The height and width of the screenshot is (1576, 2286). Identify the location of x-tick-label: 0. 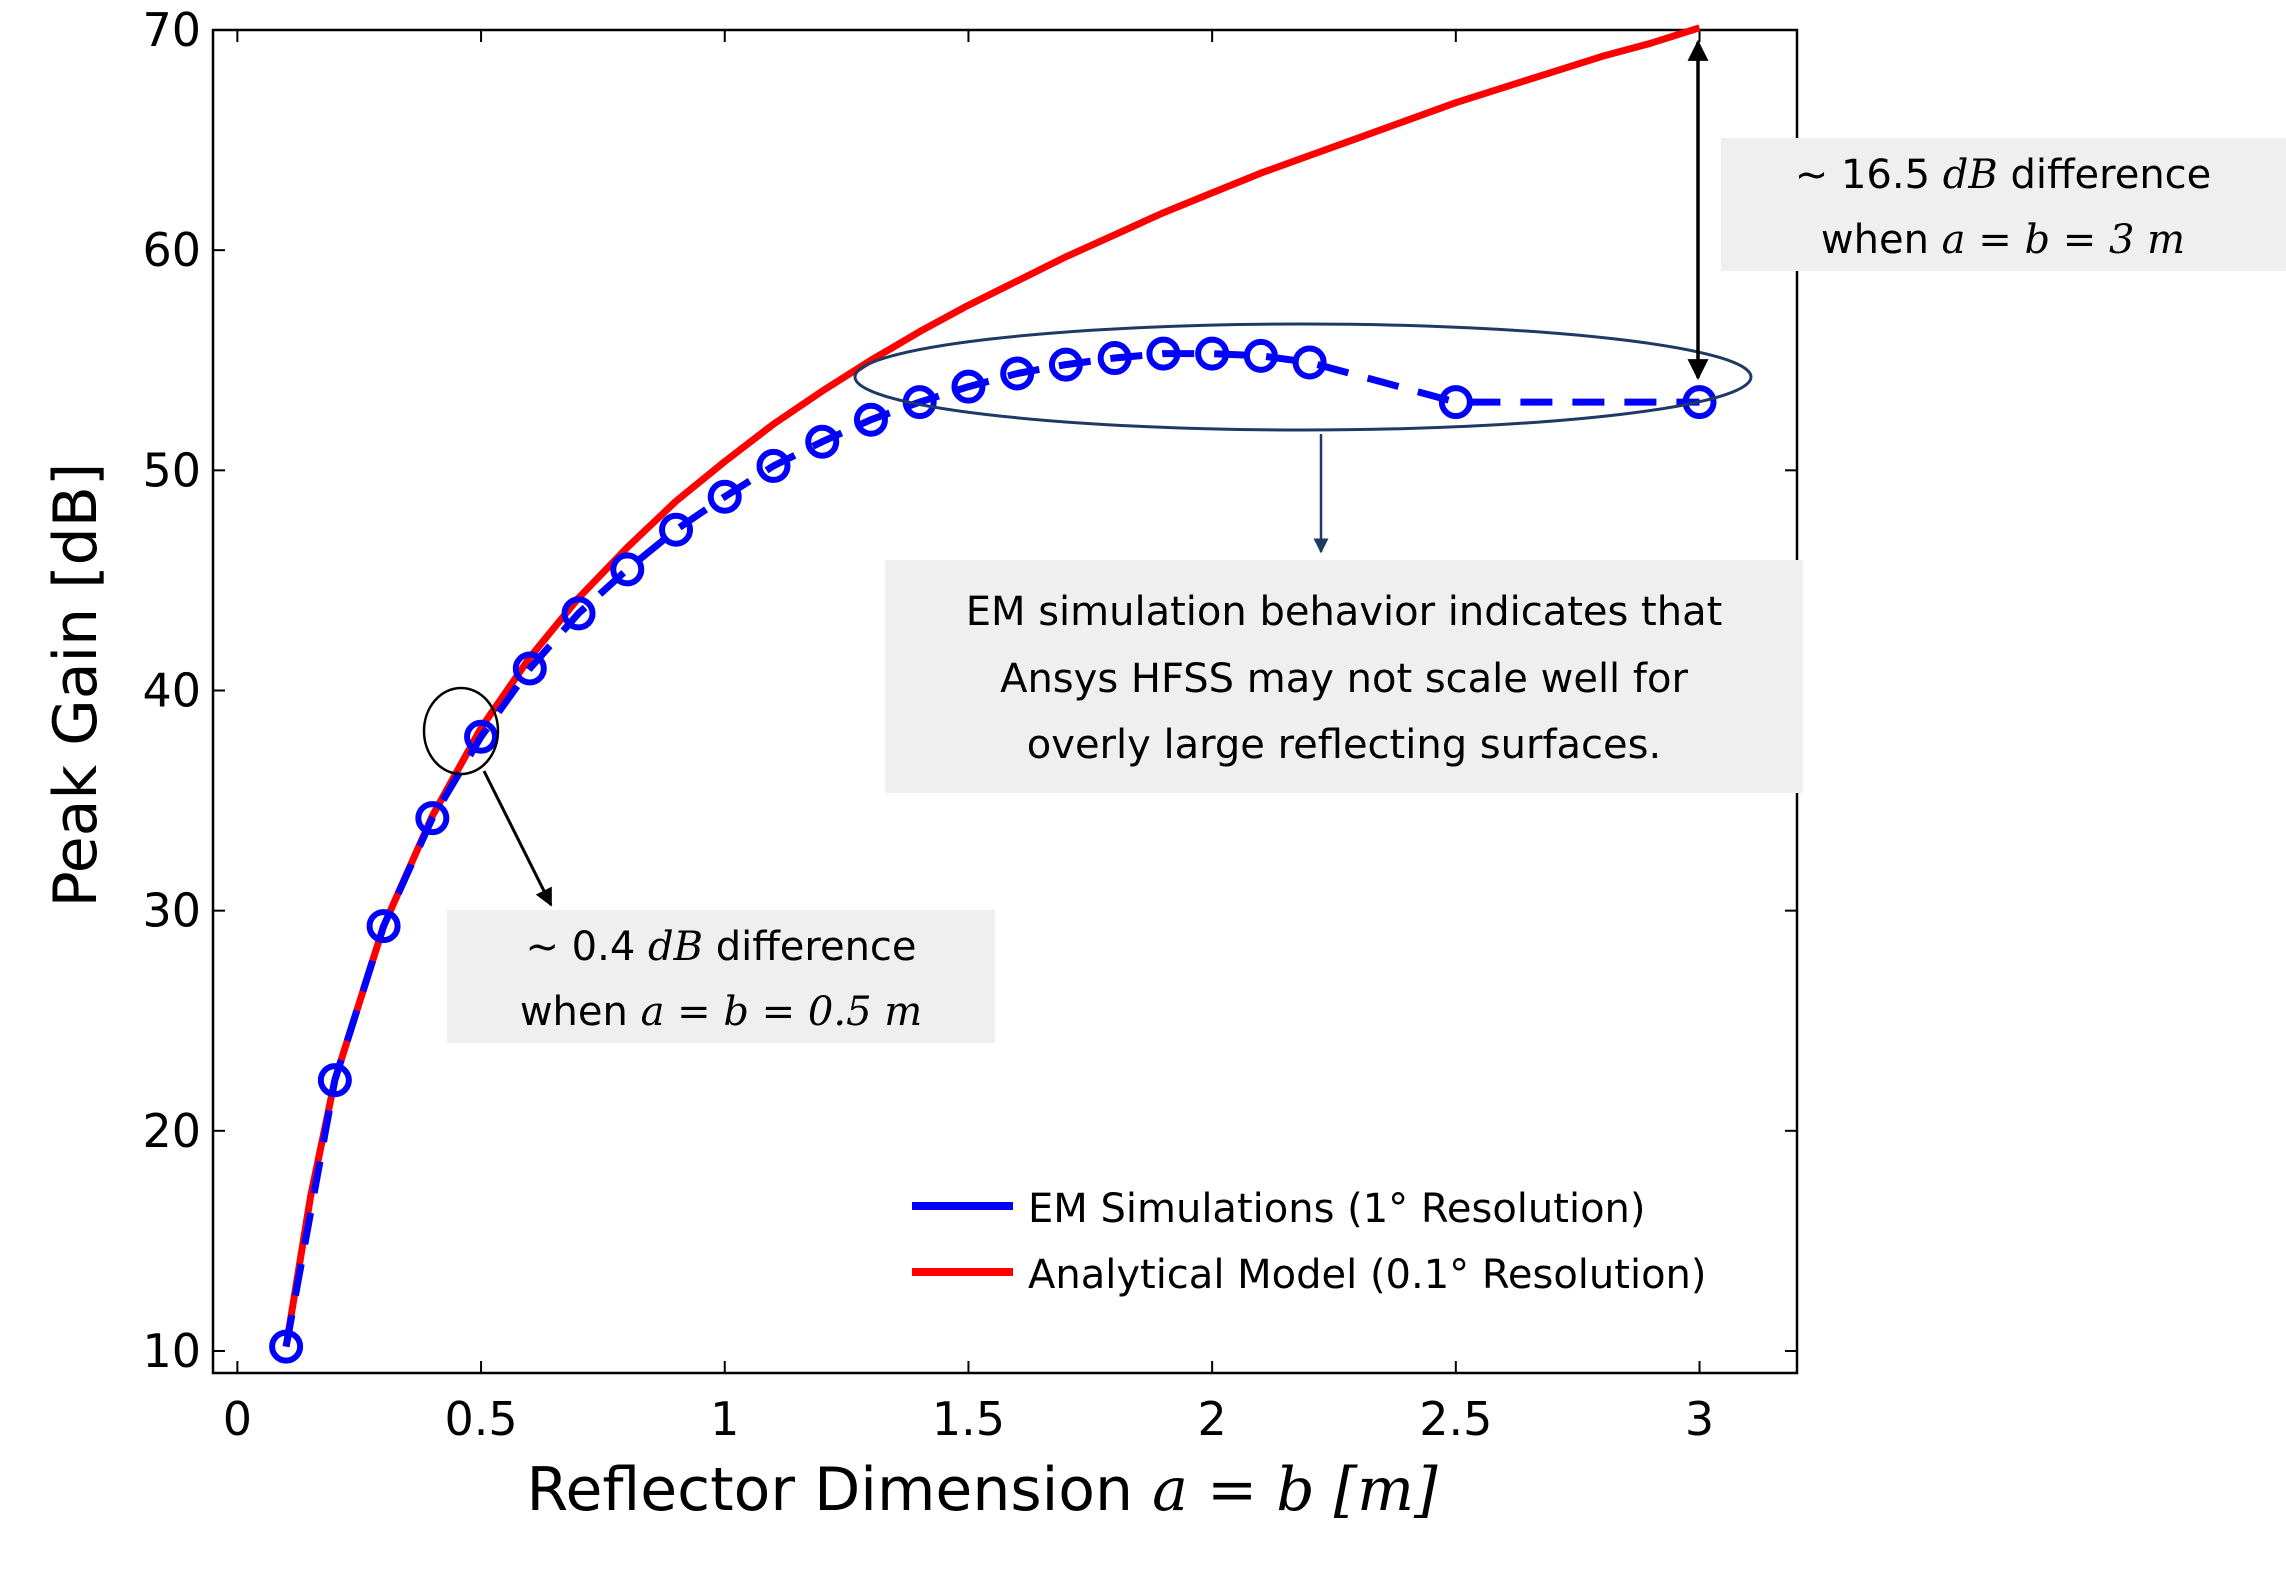
(237, 1419).